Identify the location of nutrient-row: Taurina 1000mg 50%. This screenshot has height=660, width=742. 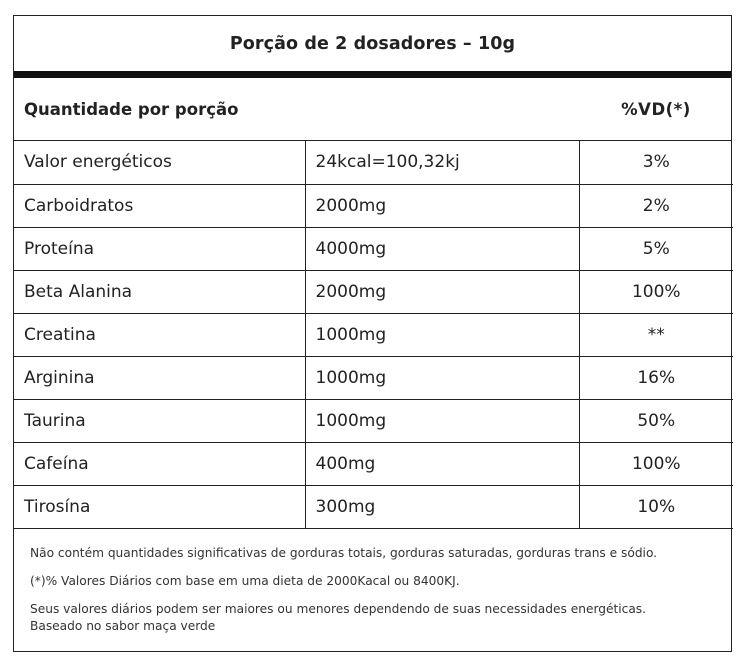
(373, 421).